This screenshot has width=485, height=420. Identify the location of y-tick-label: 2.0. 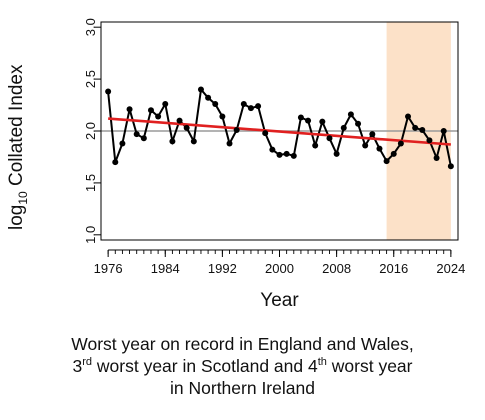
(90, 131).